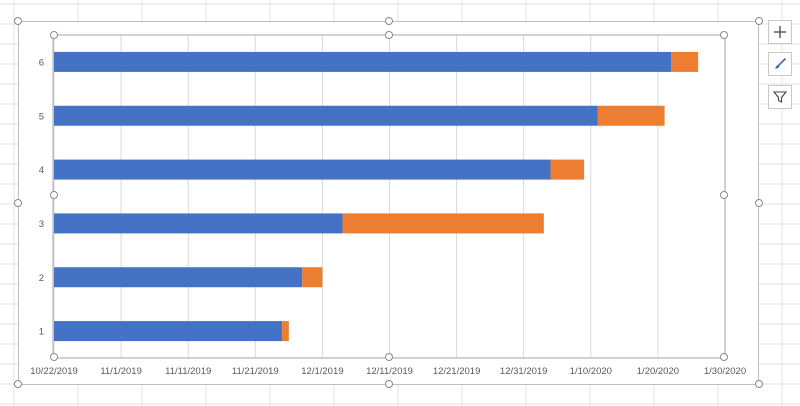 The image size is (800, 406). Describe the element at coordinates (54, 371) in the screenshot. I see `x-tick-label: 10/22/2019` at that location.